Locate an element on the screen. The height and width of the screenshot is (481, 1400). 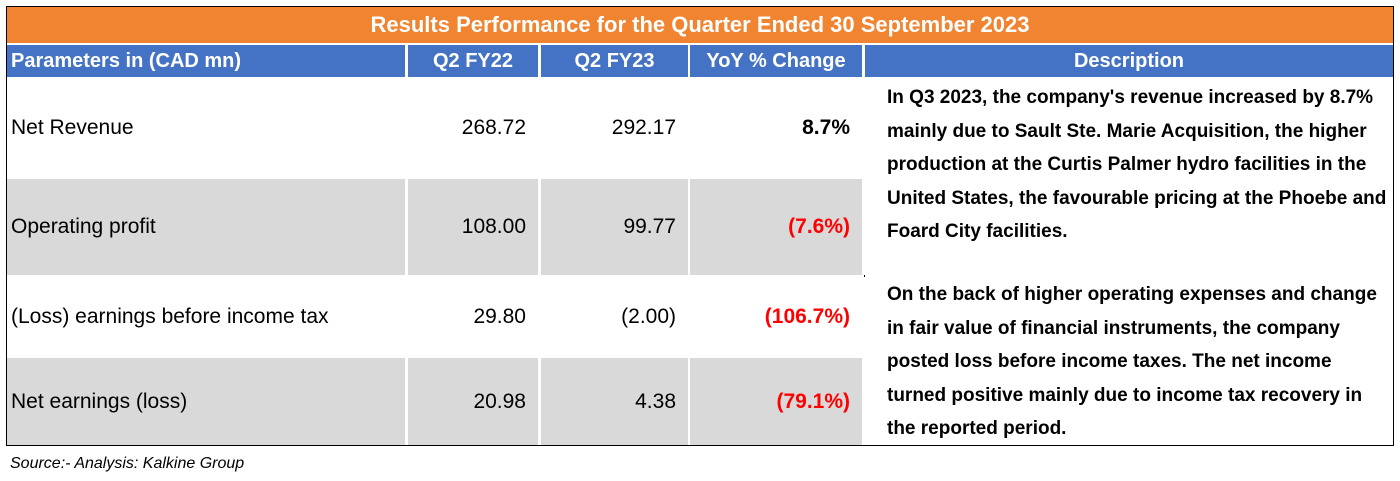
table-cell-q2fy23: 292.17 is located at coordinates (643, 127).